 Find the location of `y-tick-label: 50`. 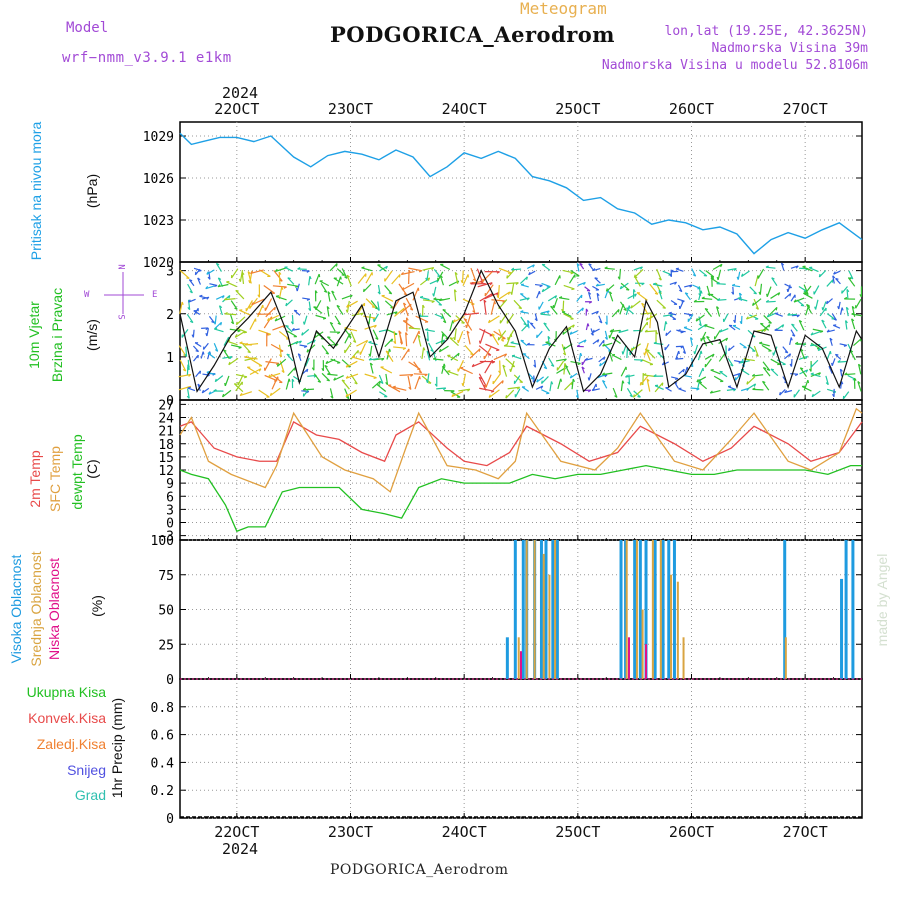

y-tick-label: 50 is located at coordinates (166, 611).